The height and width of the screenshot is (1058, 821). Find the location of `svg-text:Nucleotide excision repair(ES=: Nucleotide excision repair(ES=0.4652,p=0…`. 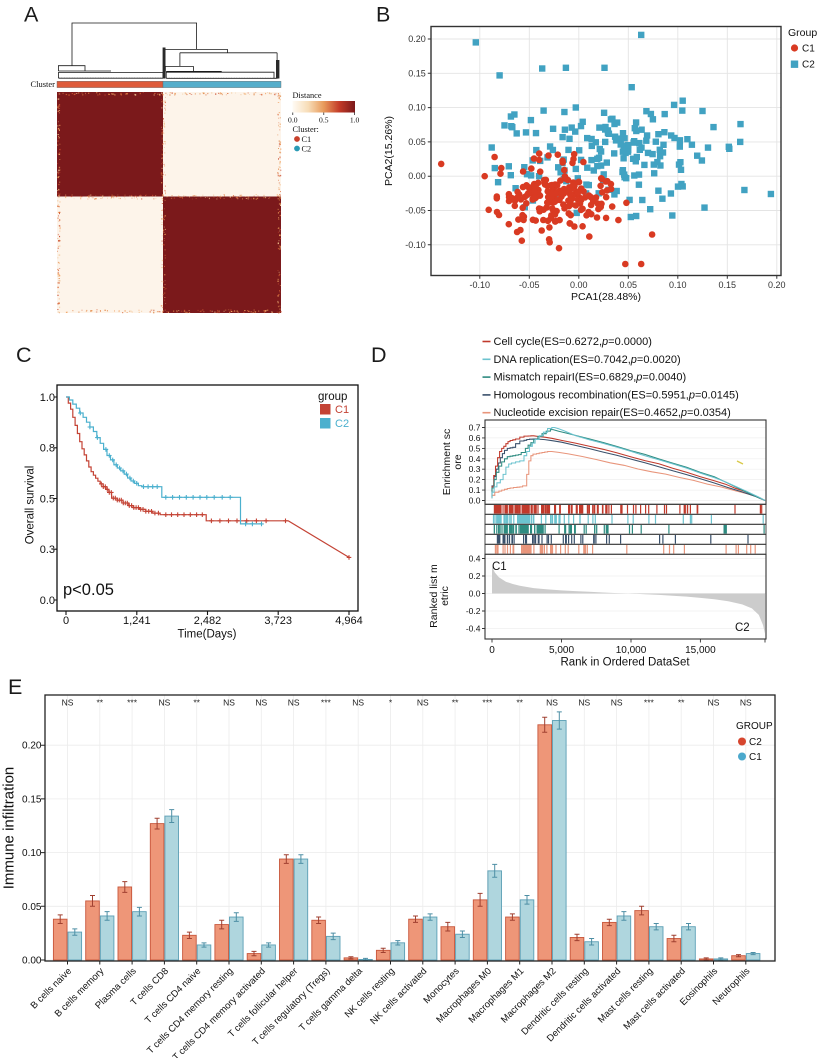

svg-text:Nucleotide excision repair(ES=: Nucleotide excision repair(ES=0.4652,p=0… is located at coordinates (612, 413).